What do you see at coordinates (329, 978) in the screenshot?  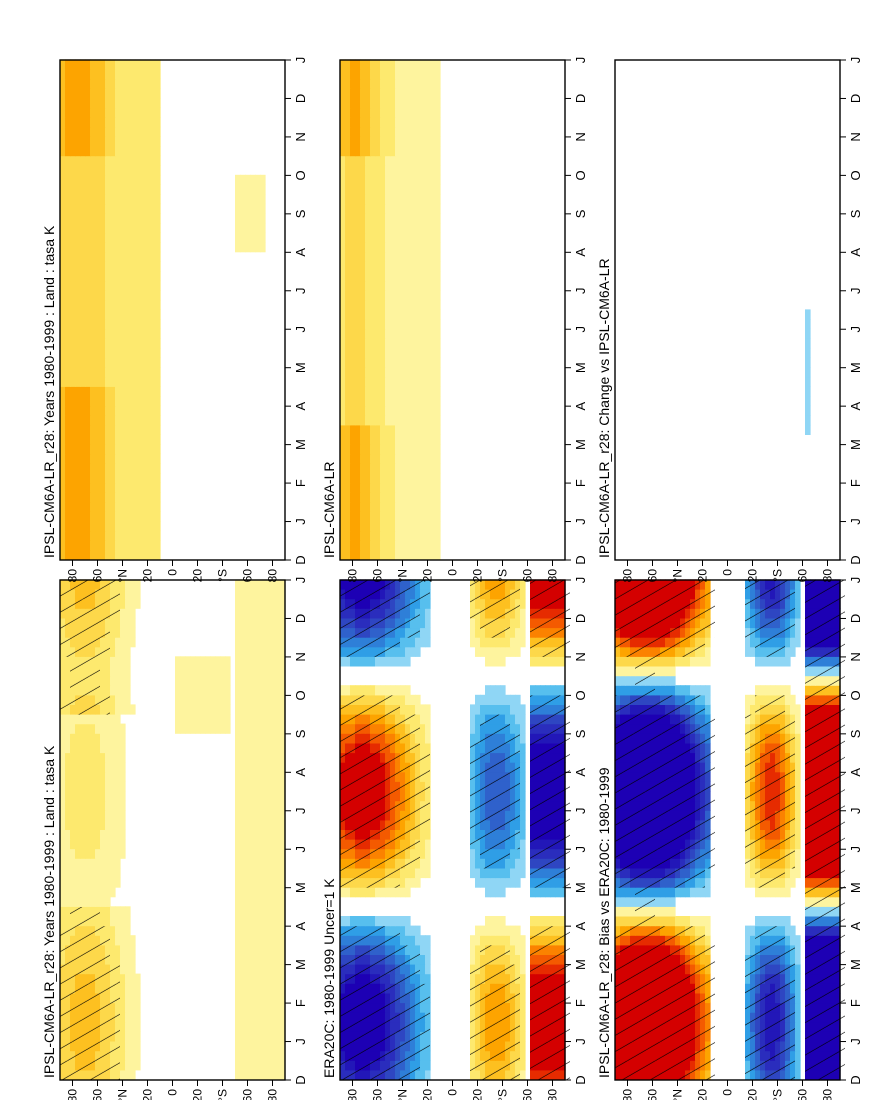 I see `panel-title: ERA20C: 1980-1999 Uncer=1 K` at bounding box center [329, 978].